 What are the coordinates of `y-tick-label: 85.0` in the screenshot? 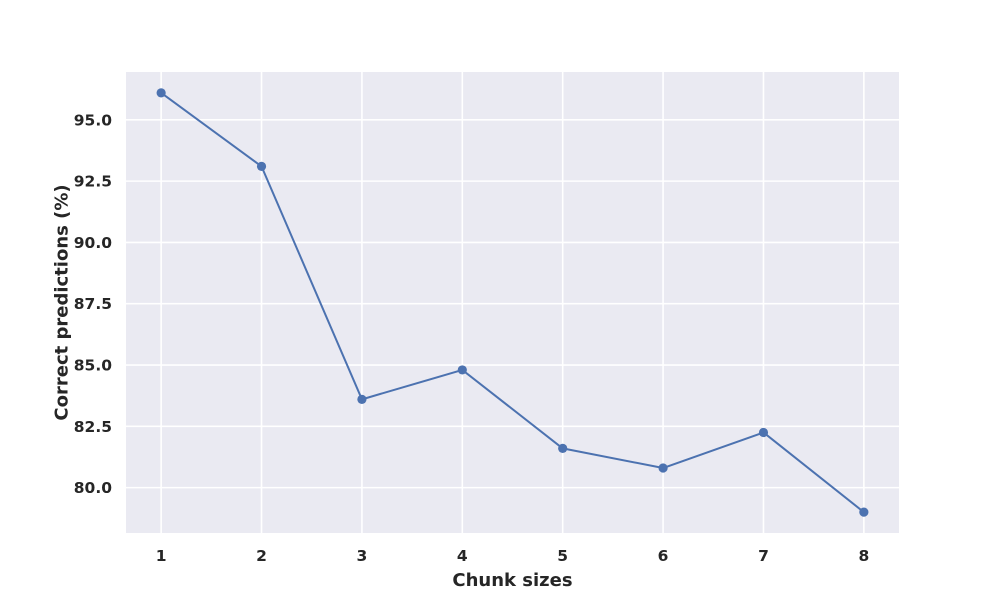 It's located at (93, 366).